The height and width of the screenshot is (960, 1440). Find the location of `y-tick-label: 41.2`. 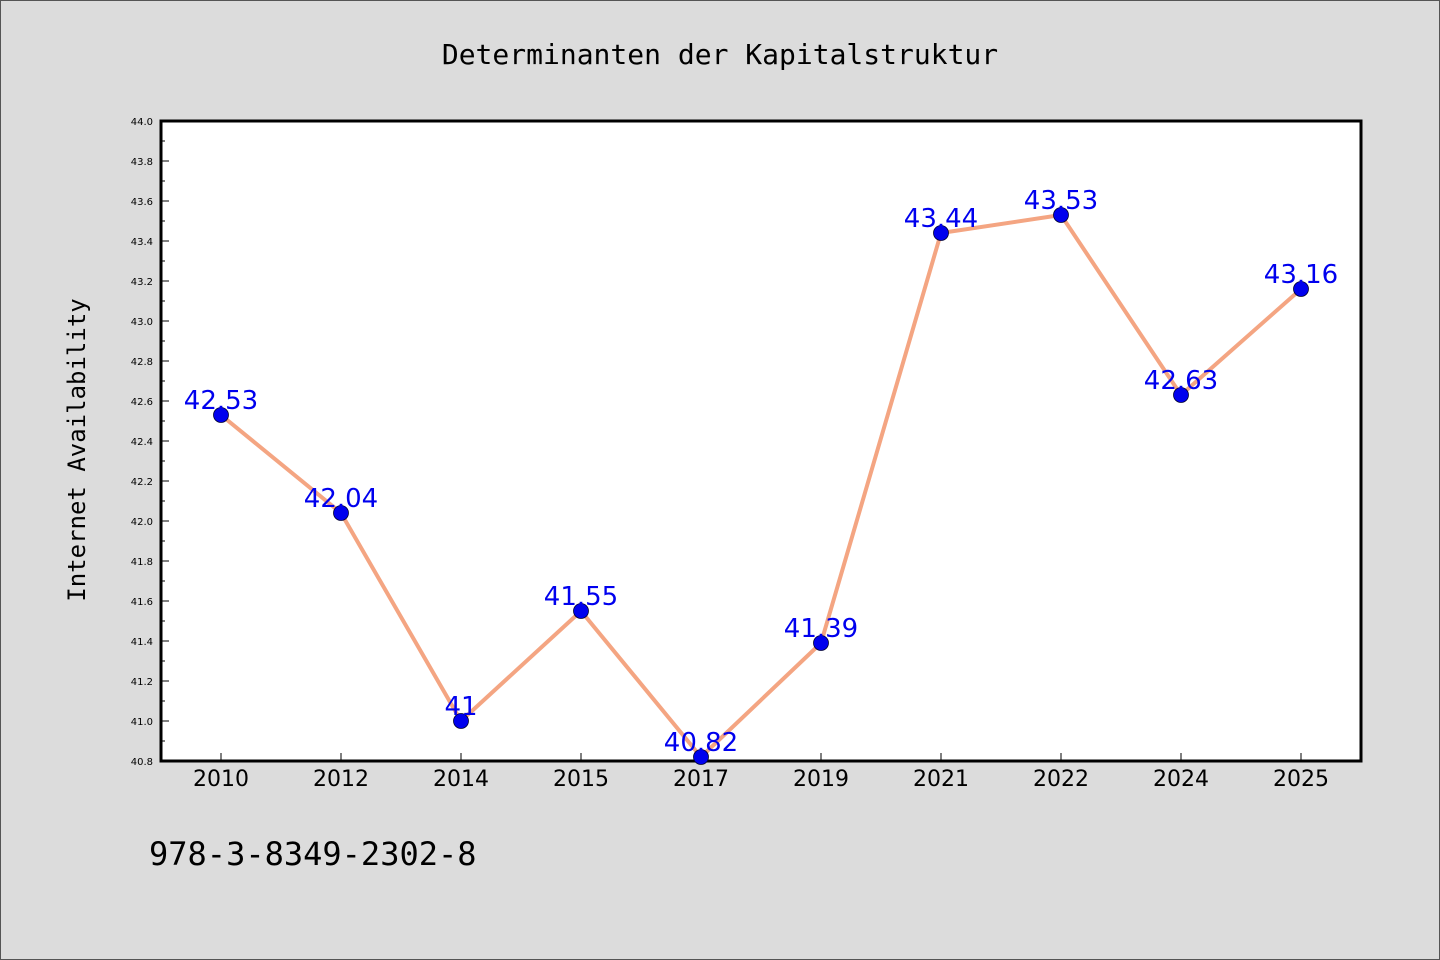

y-tick-label: 41.2 is located at coordinates (142, 682).